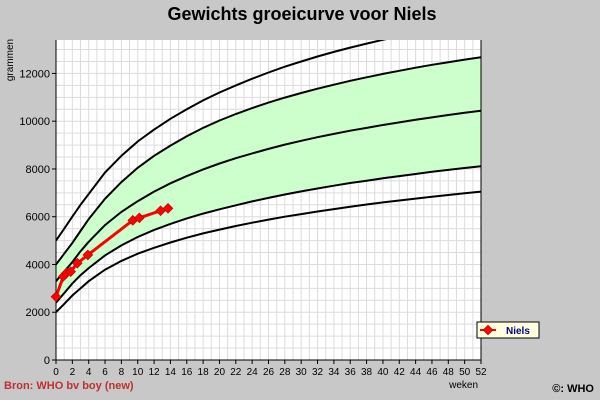  I want to click on x-tick-label: 40, so click(383, 372).